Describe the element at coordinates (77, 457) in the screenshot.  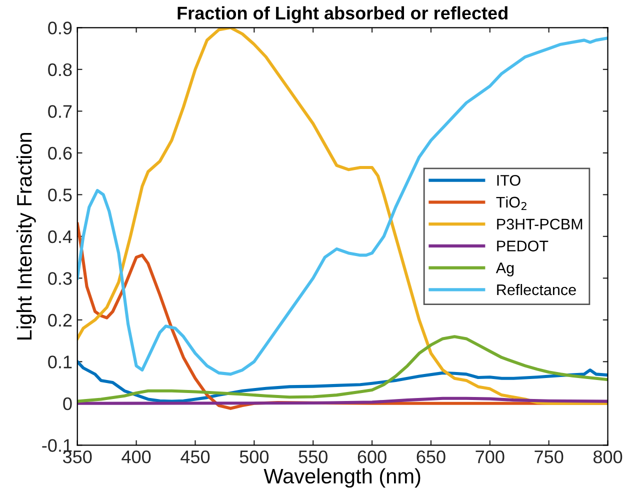
I see `x-tick-label: 350` at that location.